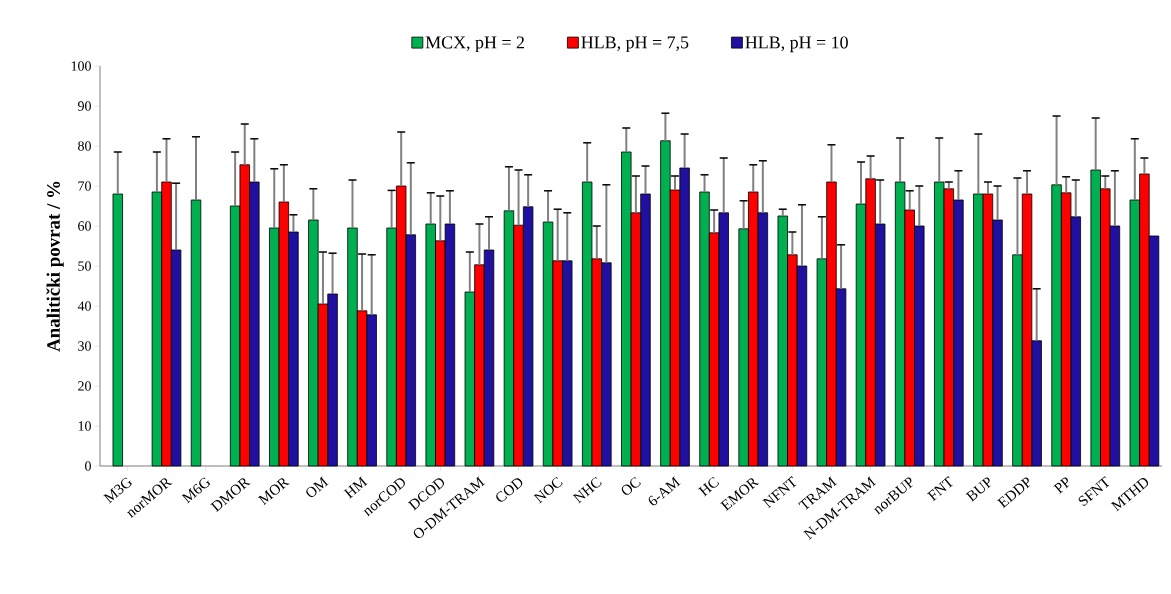  I want to click on legend-label: MCX, pH = 2, so click(474, 44).